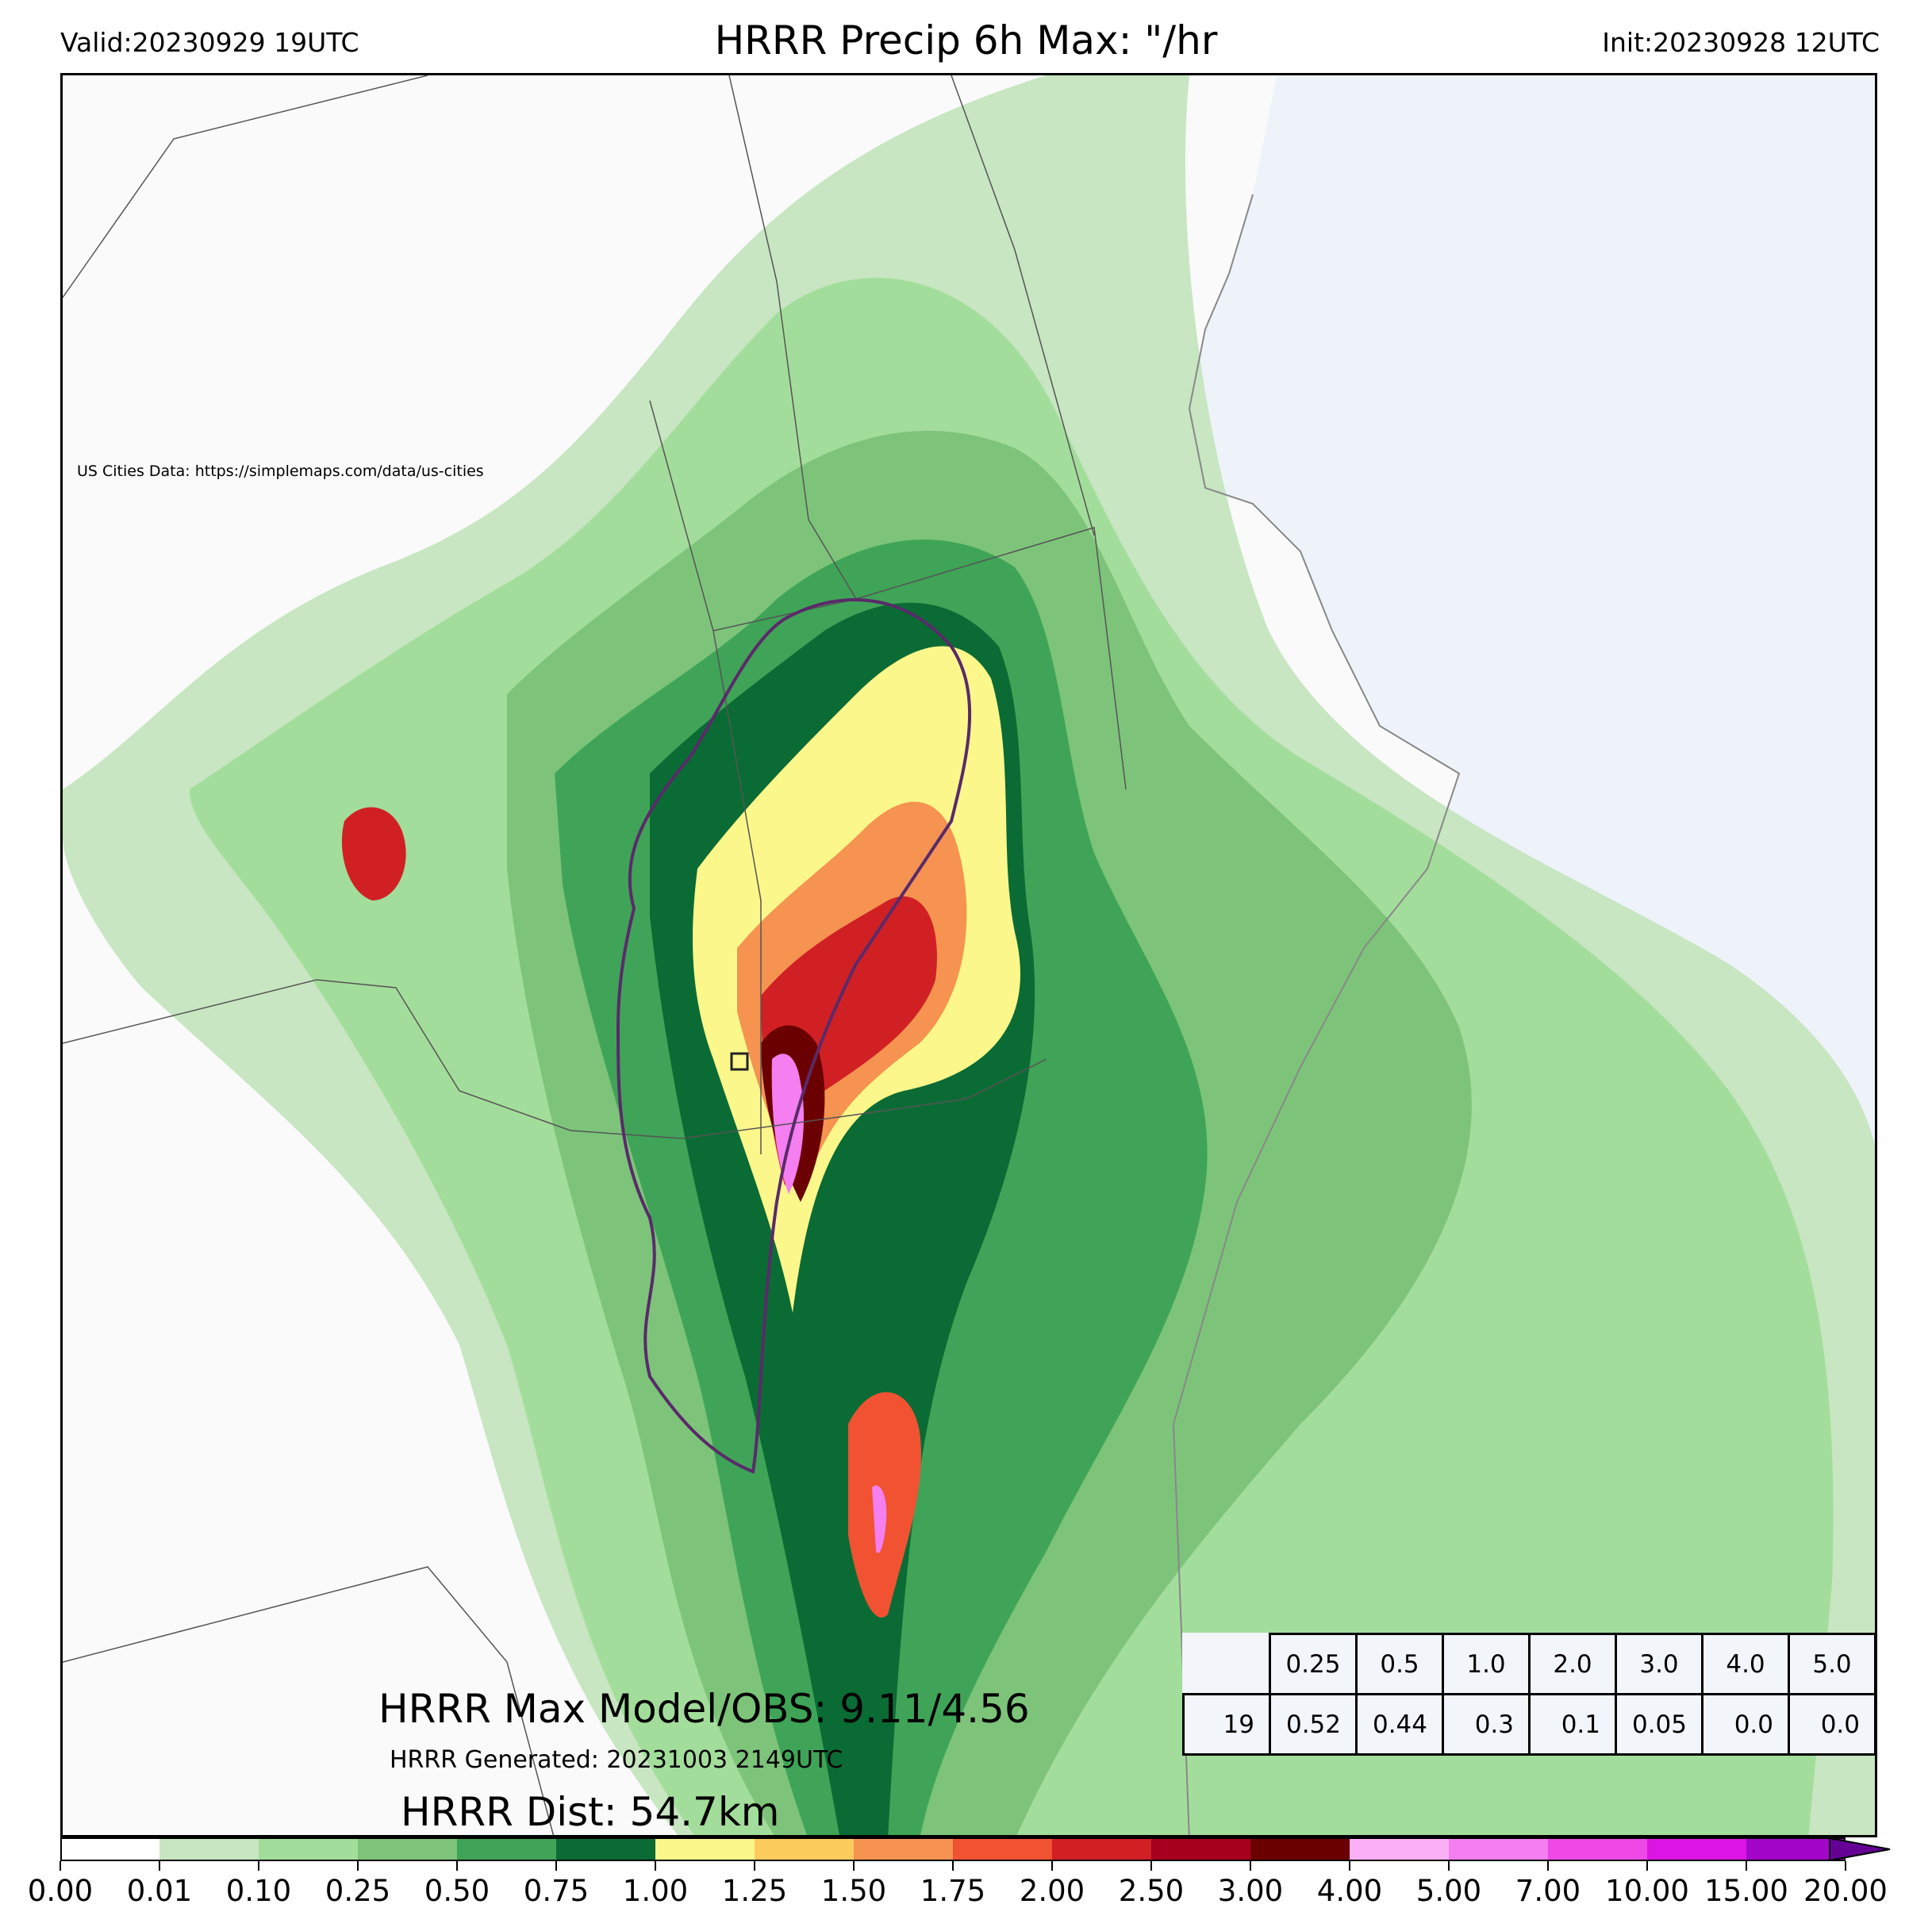  What do you see at coordinates (1659, 1664) in the screenshot?
I see `threshold-cell: 3.0` at bounding box center [1659, 1664].